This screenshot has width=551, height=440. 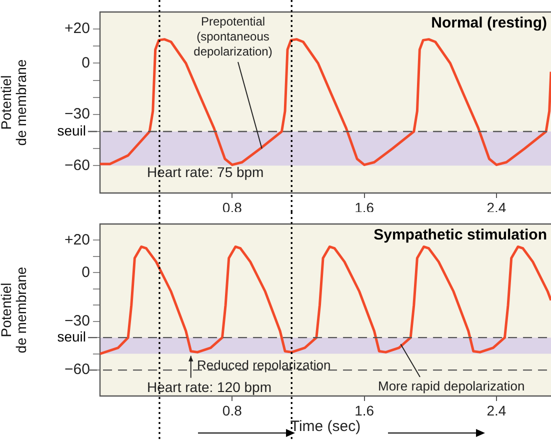 I want to click on annotation: Heart rate: 120 bpm, so click(x=209, y=386).